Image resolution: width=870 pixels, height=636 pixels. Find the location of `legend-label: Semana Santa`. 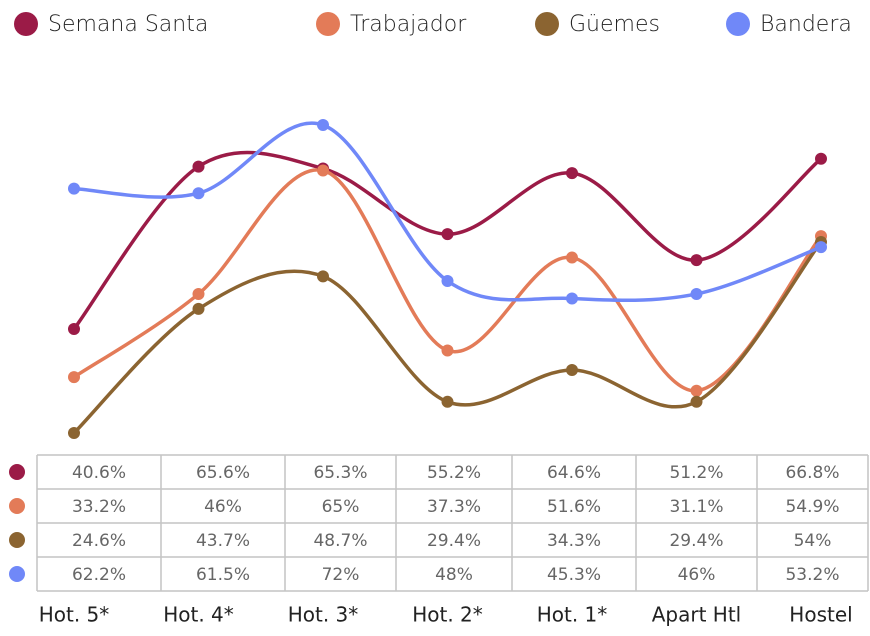

legend-label: Semana Santa is located at coordinates (128, 24).